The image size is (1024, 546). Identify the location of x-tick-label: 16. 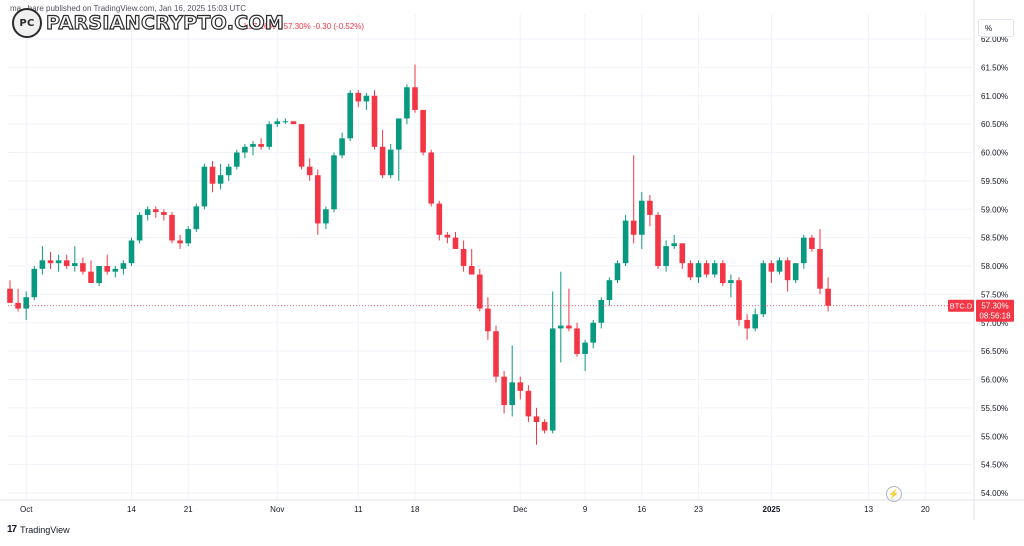
(641, 509).